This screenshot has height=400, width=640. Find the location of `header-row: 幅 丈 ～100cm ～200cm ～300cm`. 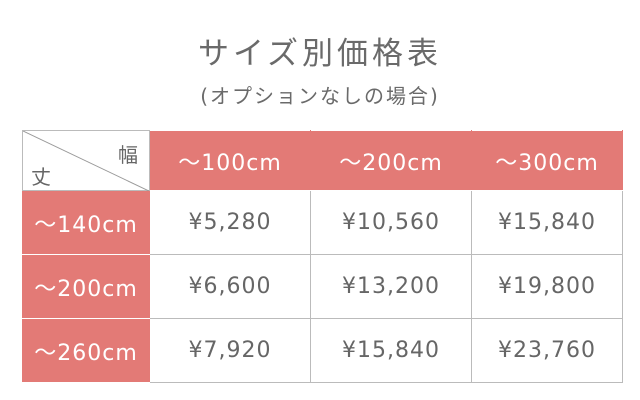

header-row: 幅 丈 ～100cm ～200cm ～300cm is located at coordinates (322, 160).